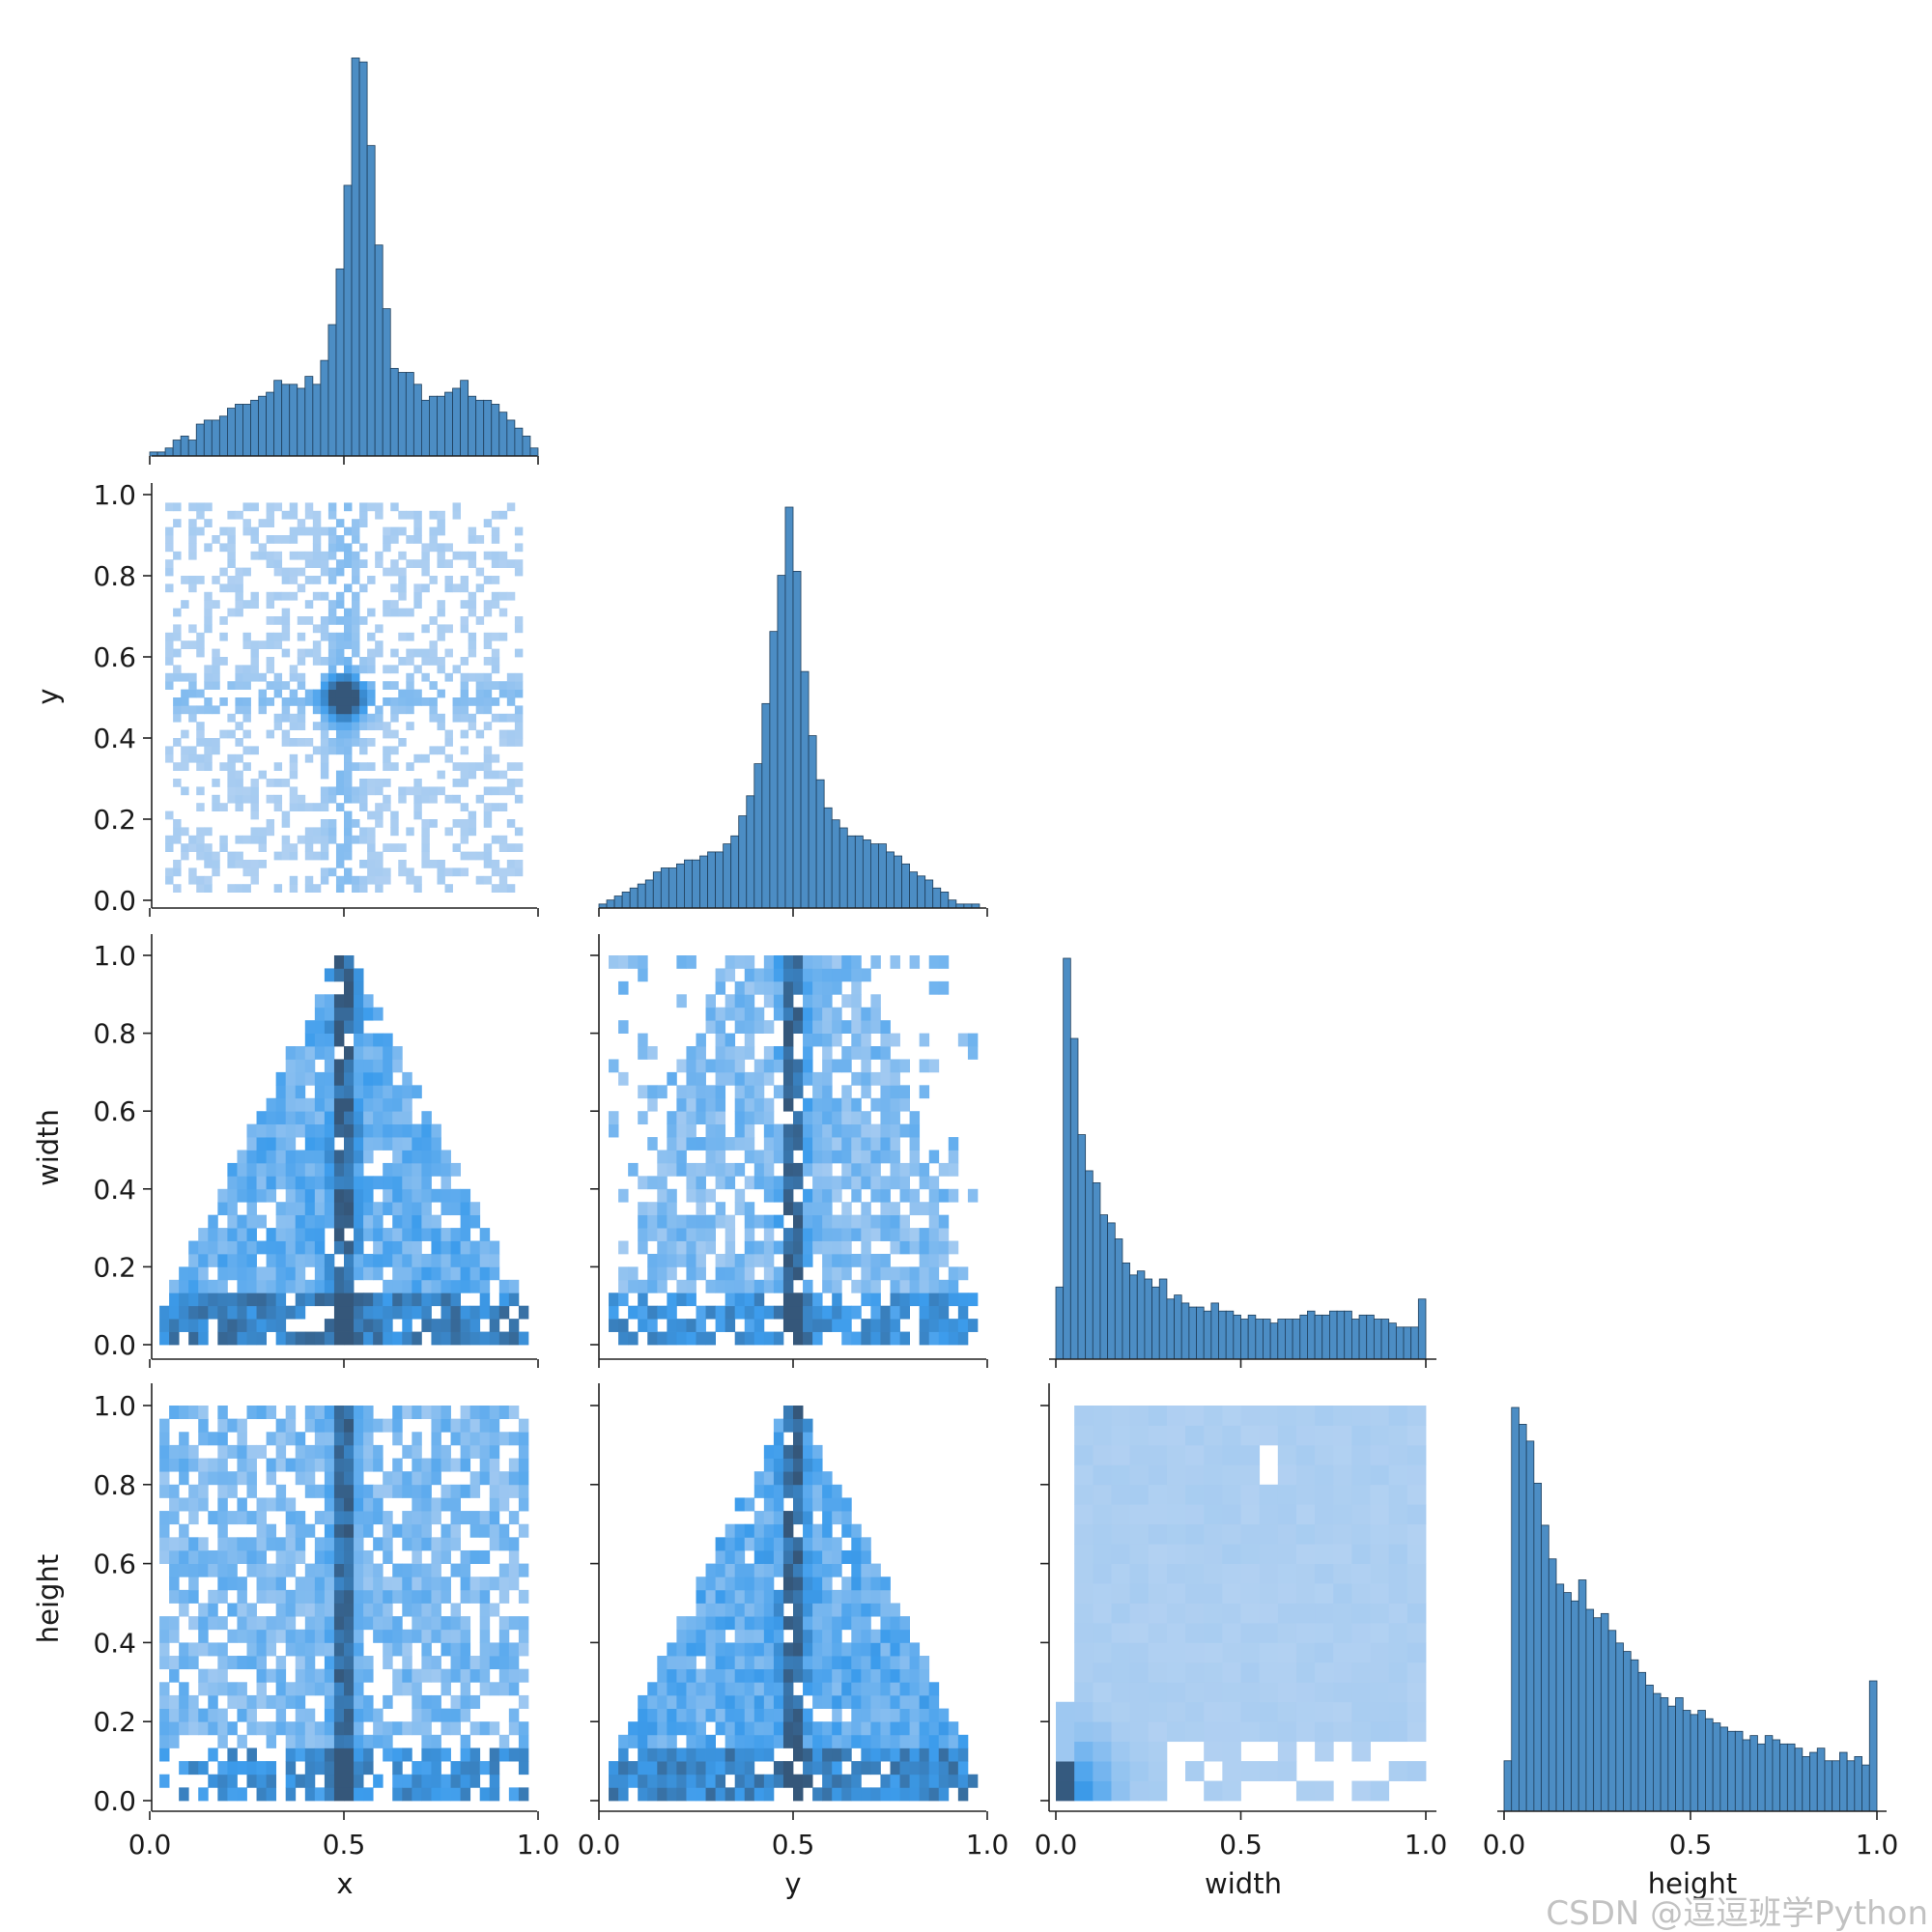 This screenshot has width=1932, height=1932. Describe the element at coordinates (1056, 1845) in the screenshot. I see `x-tick-label: 0.0` at that location.